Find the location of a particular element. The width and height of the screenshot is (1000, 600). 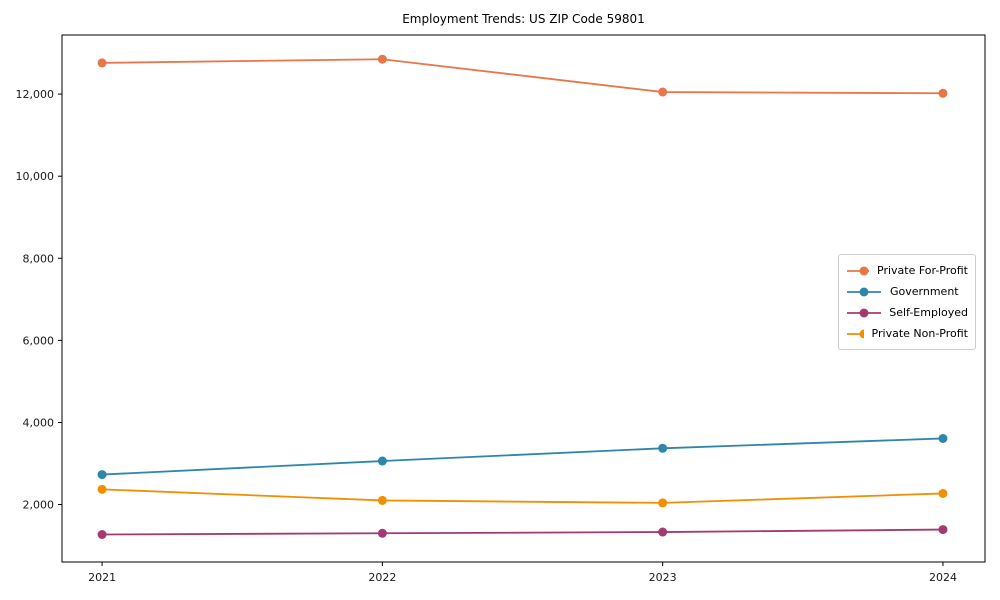

y-tick-label: 12,000 is located at coordinates (35, 94).